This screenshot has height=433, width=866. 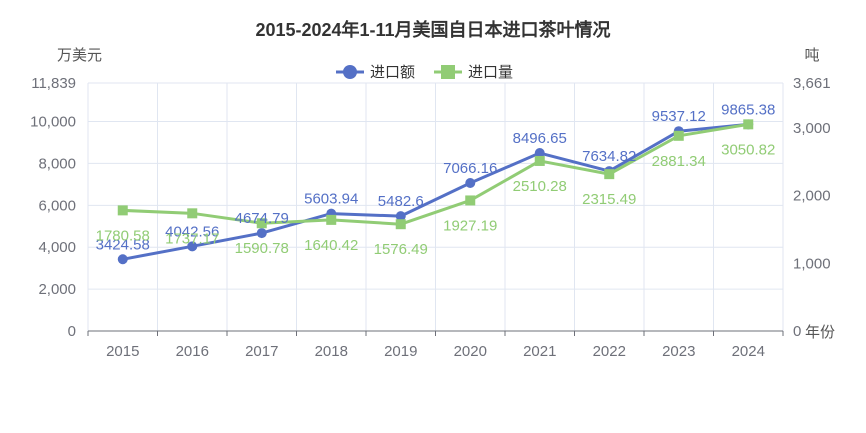 I want to click on data-label: 4674.79, so click(x=262, y=218).